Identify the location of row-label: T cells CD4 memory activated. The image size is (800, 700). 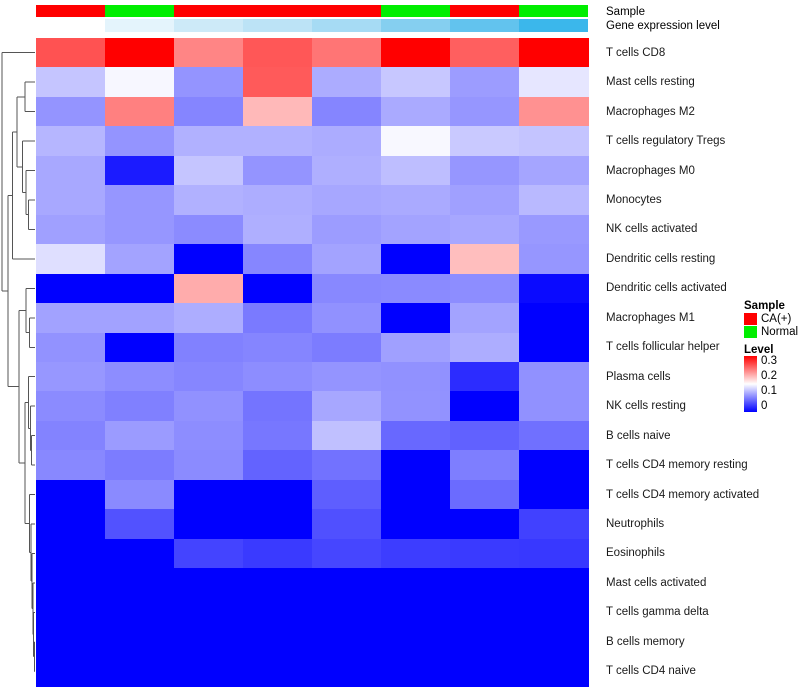
(683, 494).